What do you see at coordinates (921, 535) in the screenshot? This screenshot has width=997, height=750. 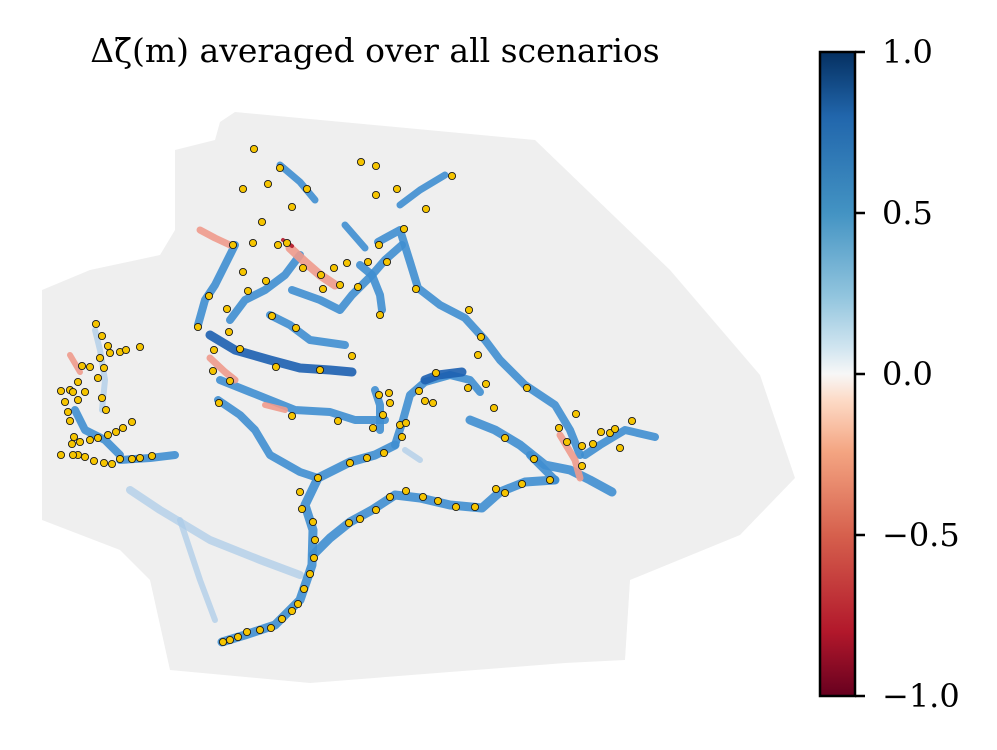 I see `colorbar-tick-label: −0.5` at bounding box center [921, 535].